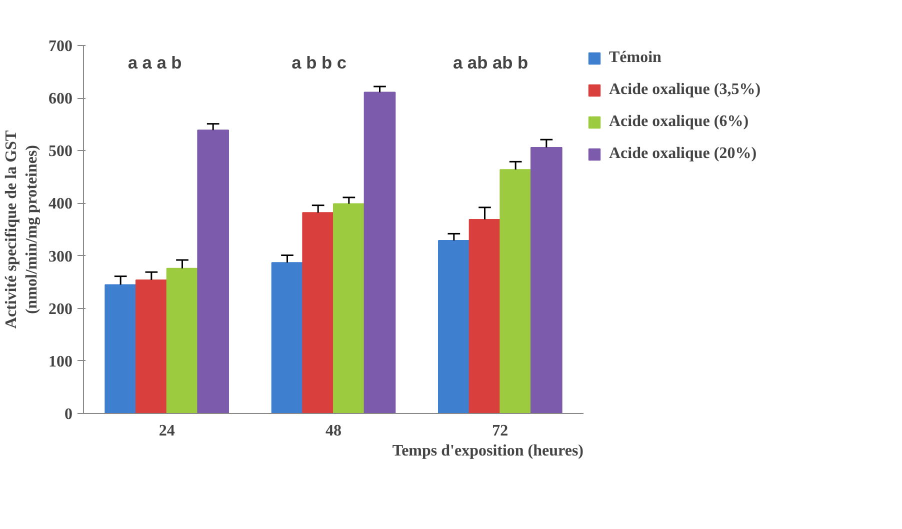 This screenshot has height=529, width=902. Describe the element at coordinates (155, 62) in the screenshot. I see `annotation: a a a b` at that location.